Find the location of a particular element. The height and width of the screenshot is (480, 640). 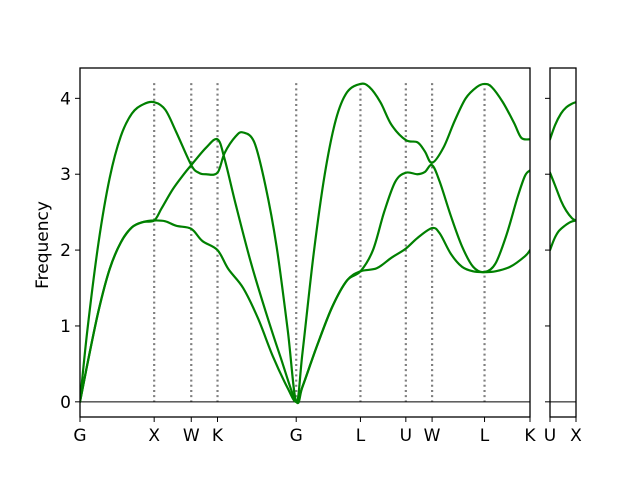

ytick-label-4: 4 is located at coordinates (65, 99).